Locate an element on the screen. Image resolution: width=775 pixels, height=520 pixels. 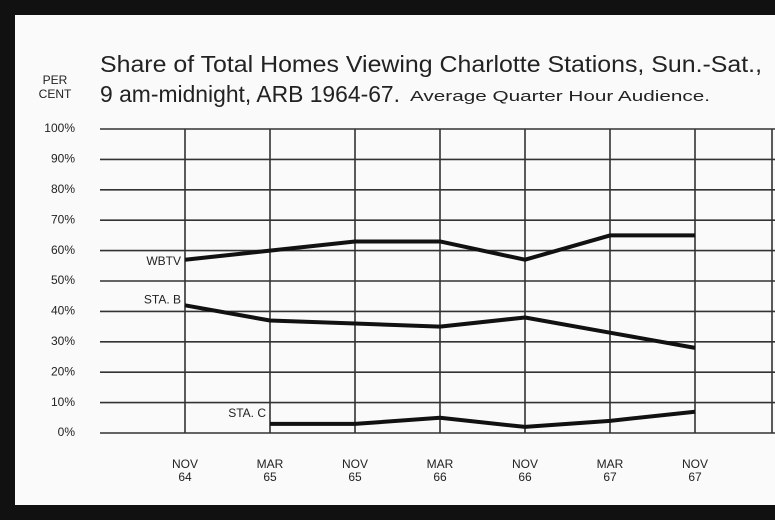
y-tick-label: 100% is located at coordinates (59, 128).